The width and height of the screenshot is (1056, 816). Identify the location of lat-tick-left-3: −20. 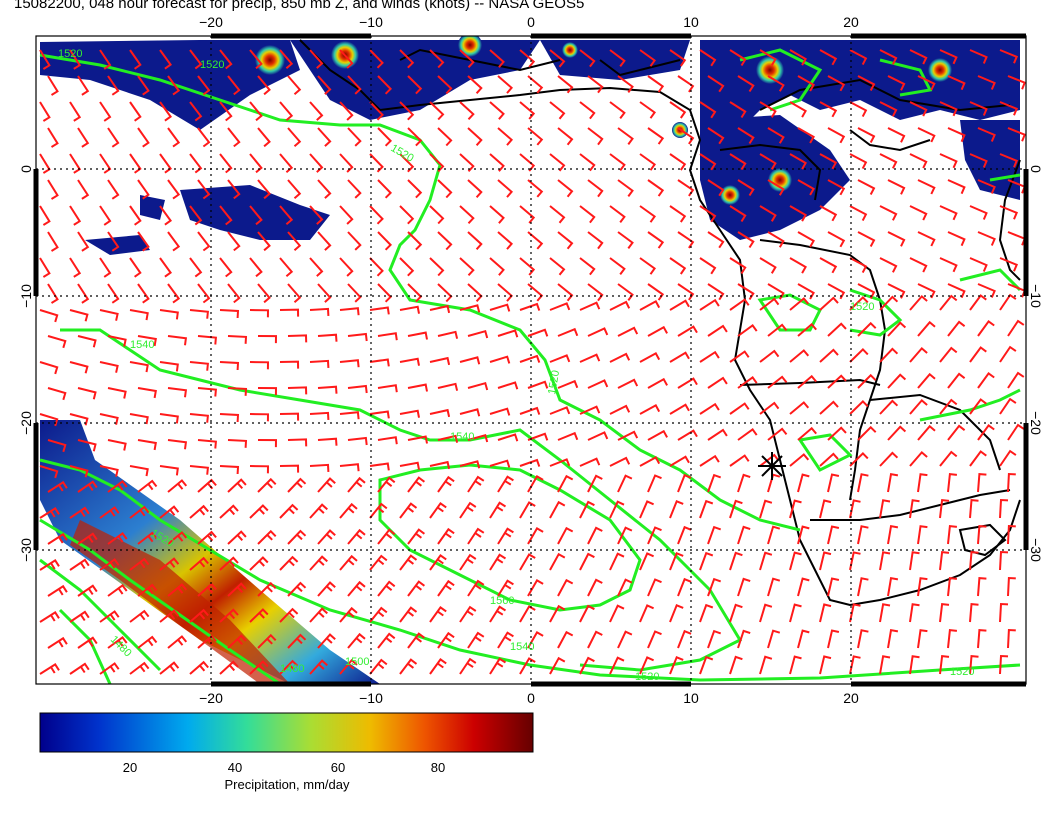
(26, 423).